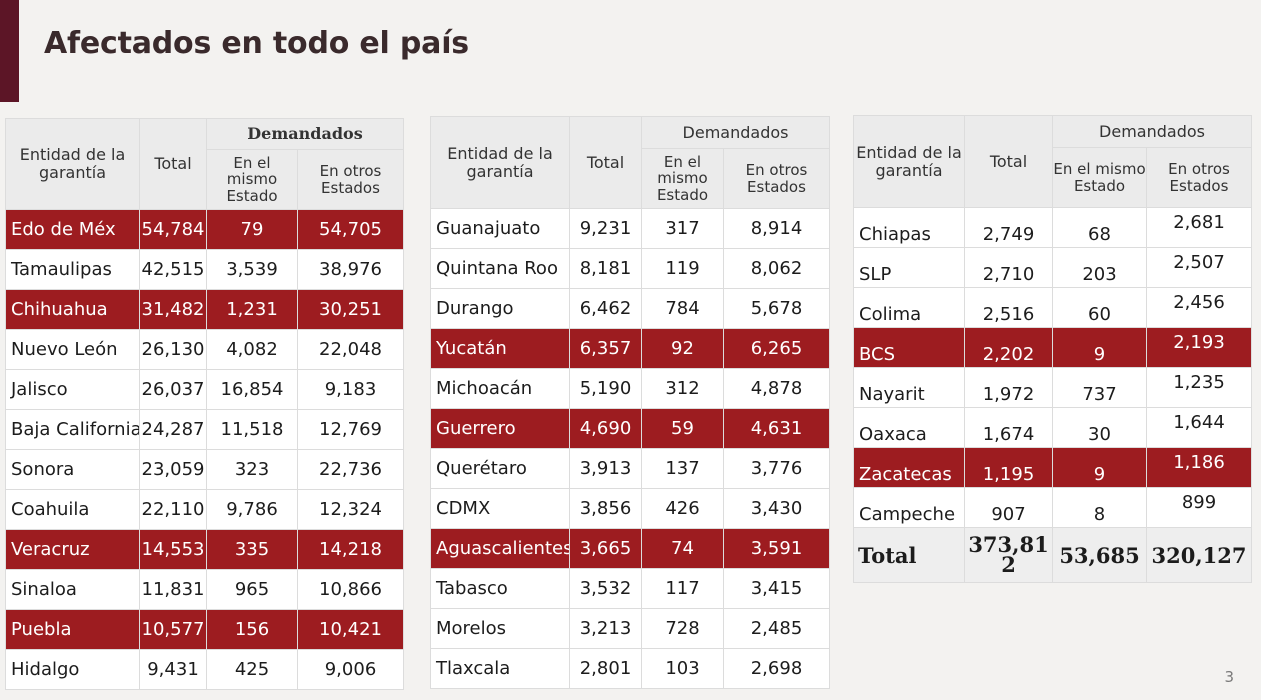 The height and width of the screenshot is (700, 1261). Describe the element at coordinates (682, 468) in the screenshot. I see `cell-same-state: 137` at that location.